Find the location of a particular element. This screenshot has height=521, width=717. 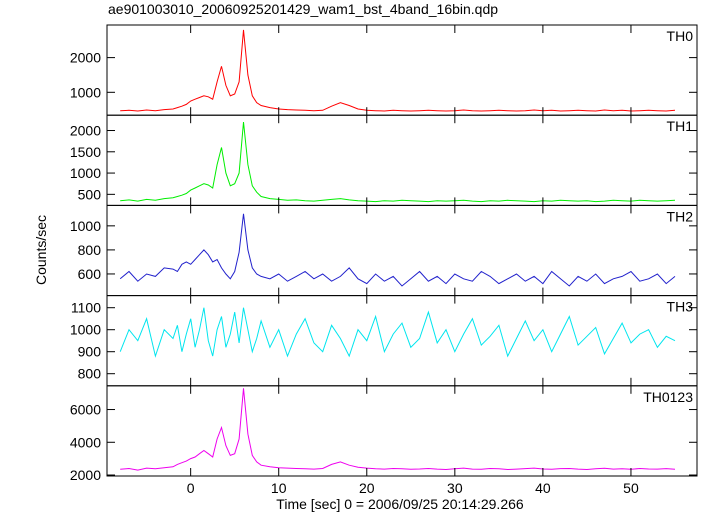

x-axis-label: Time [sec] 0 = 2006/09/25 20:14:29.266 is located at coordinates (400, 504).